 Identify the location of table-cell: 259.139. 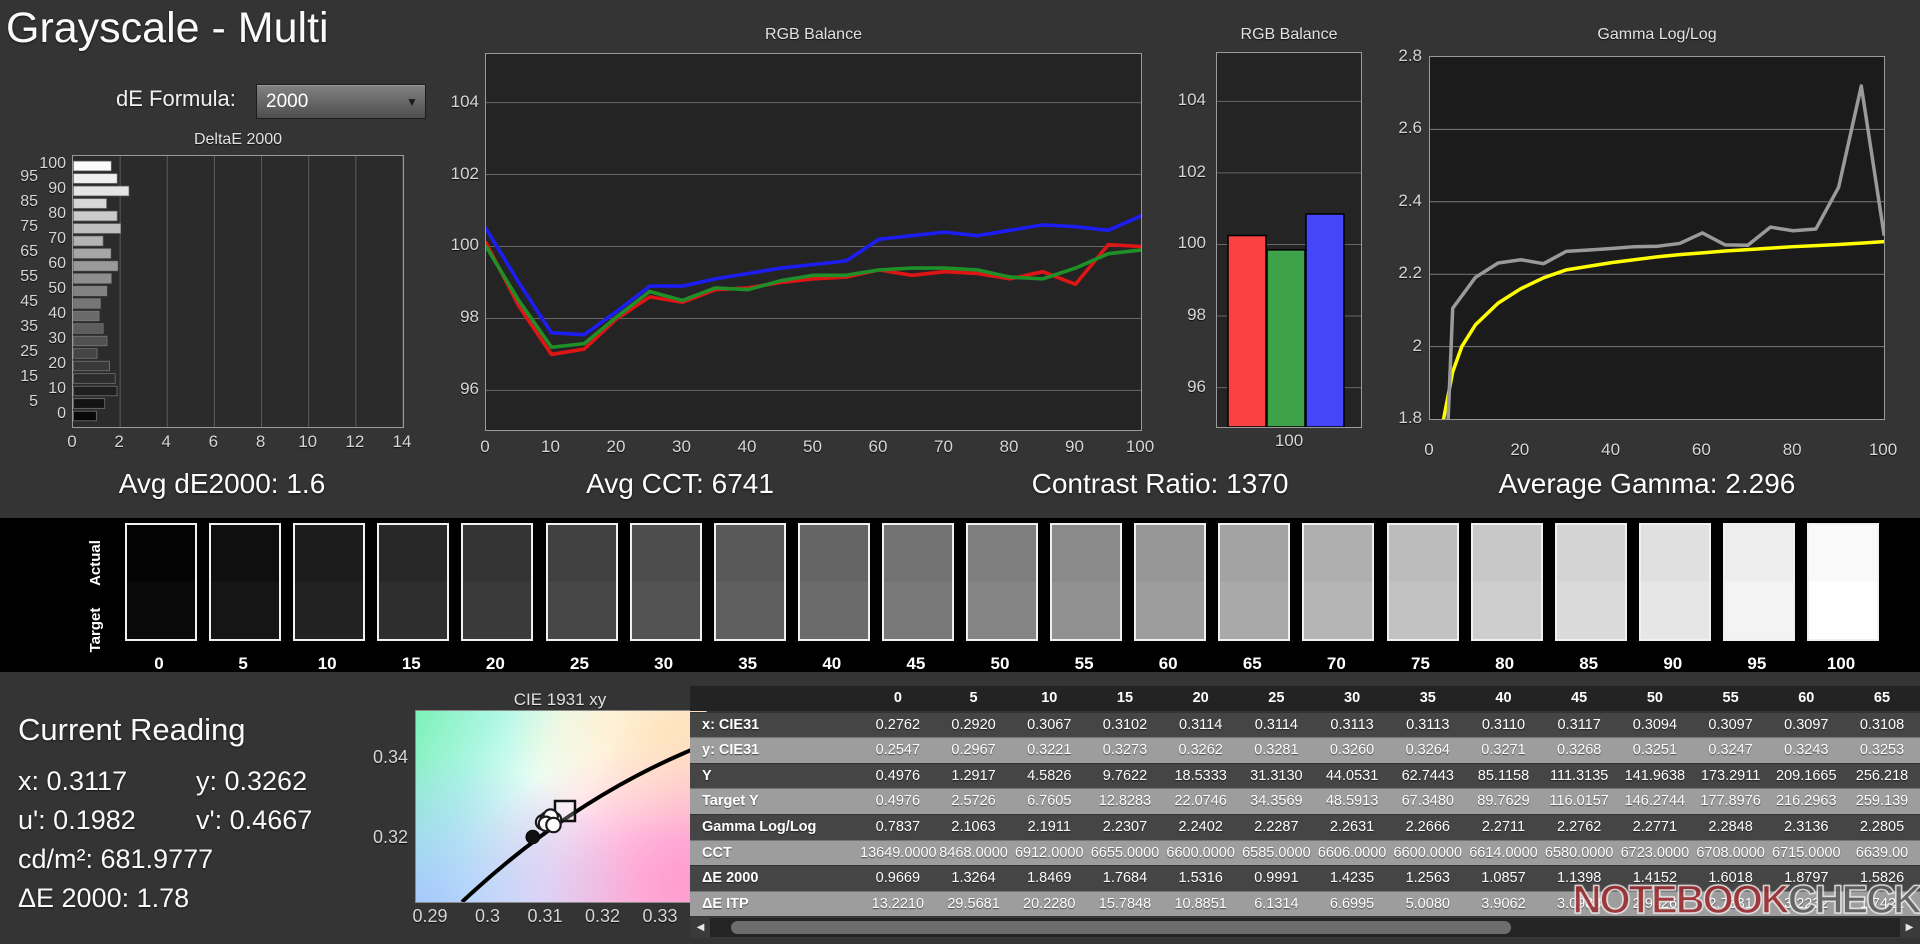
(1882, 801).